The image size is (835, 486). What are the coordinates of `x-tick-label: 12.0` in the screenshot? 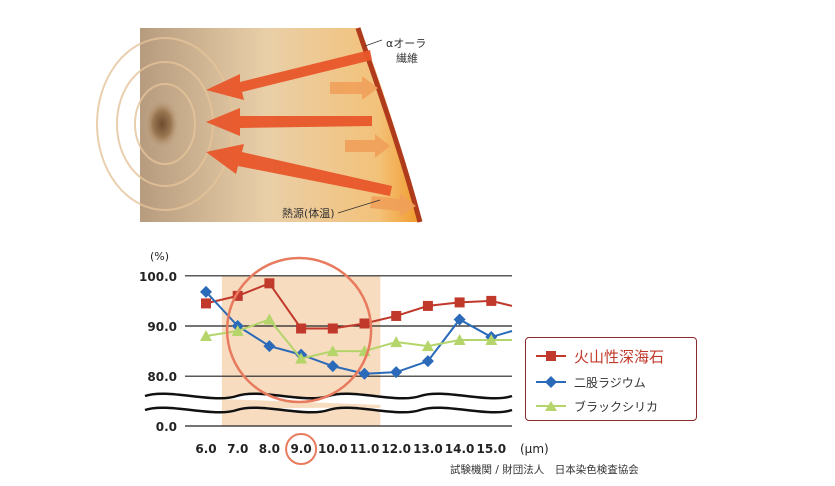 It's located at (396, 449).